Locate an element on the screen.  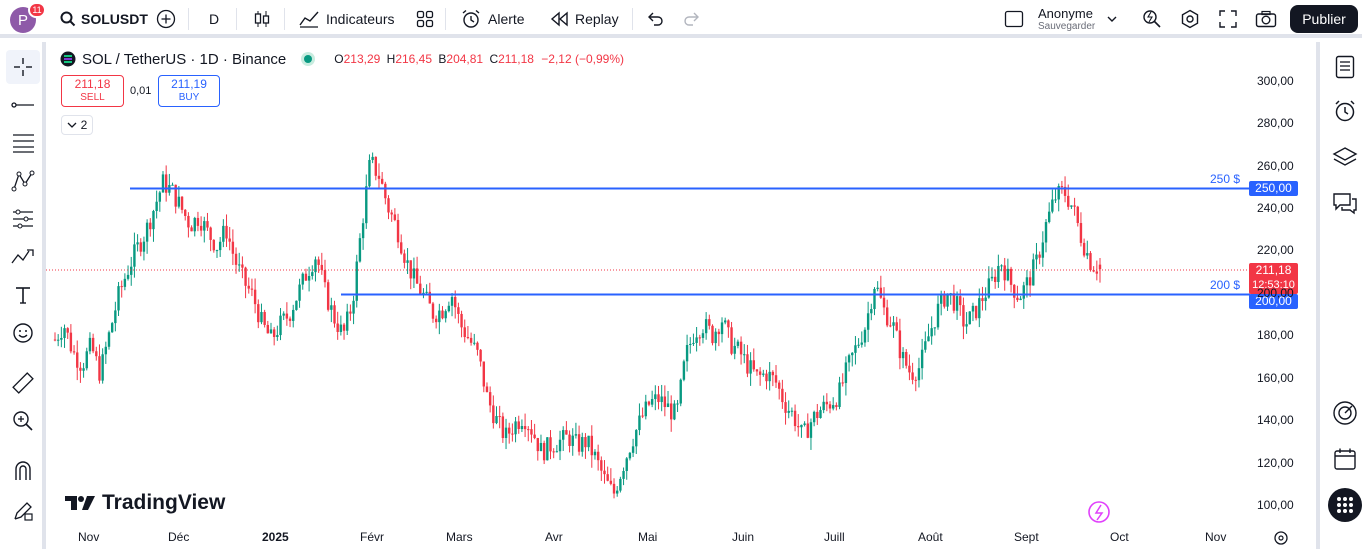
indicators-icon is located at coordinates (309, 19).